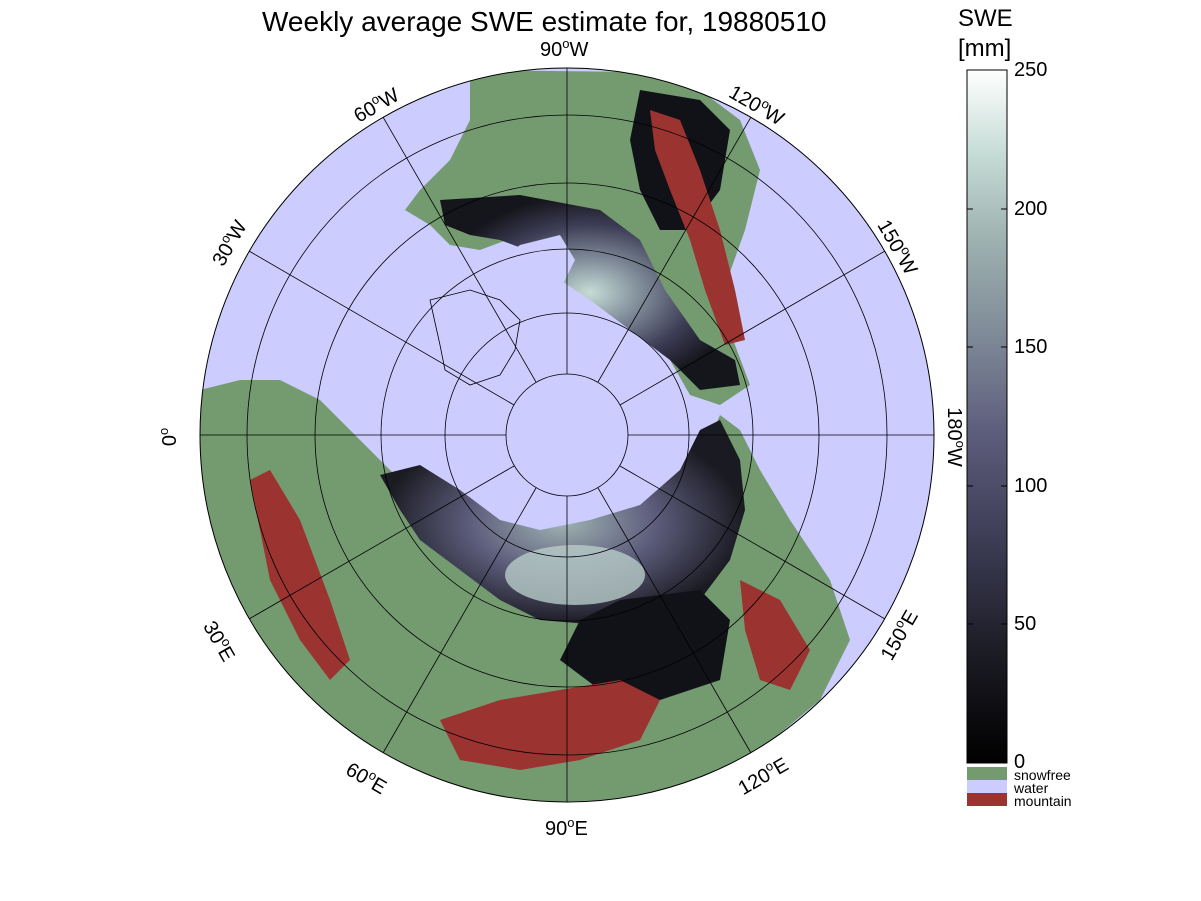 The image size is (1201, 901). Describe the element at coordinates (169, 437) in the screenshot. I see `lon-label-0: 0o` at that location.